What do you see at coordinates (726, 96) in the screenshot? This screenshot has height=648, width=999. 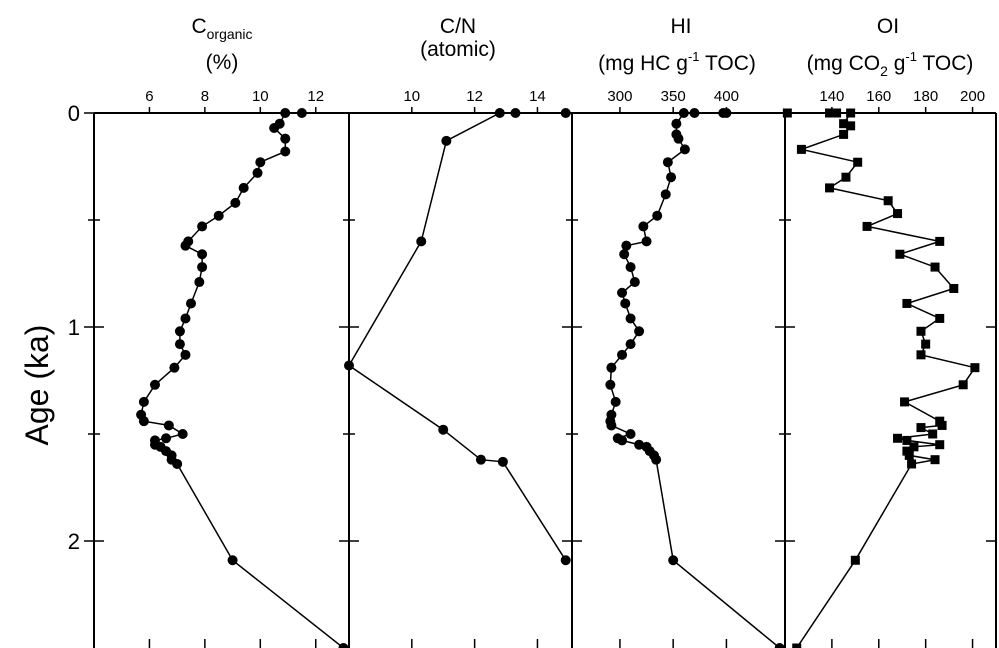 I see `panel-hi-xtick-label: 400` at bounding box center [726, 96].